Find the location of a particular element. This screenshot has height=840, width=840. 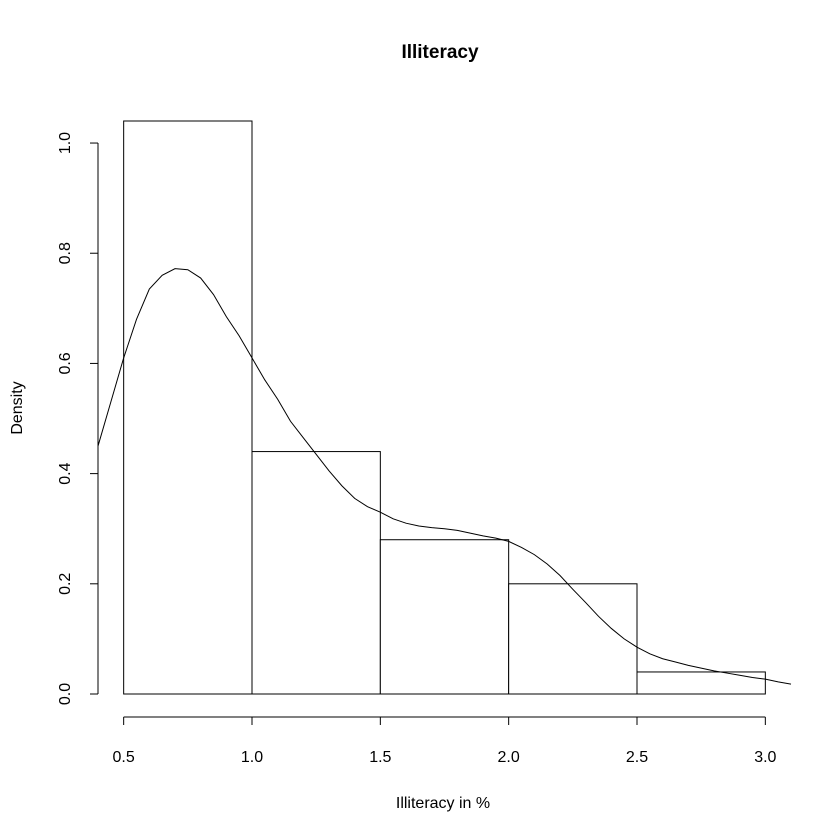

x-tick-label: 3.0 is located at coordinates (765, 757).